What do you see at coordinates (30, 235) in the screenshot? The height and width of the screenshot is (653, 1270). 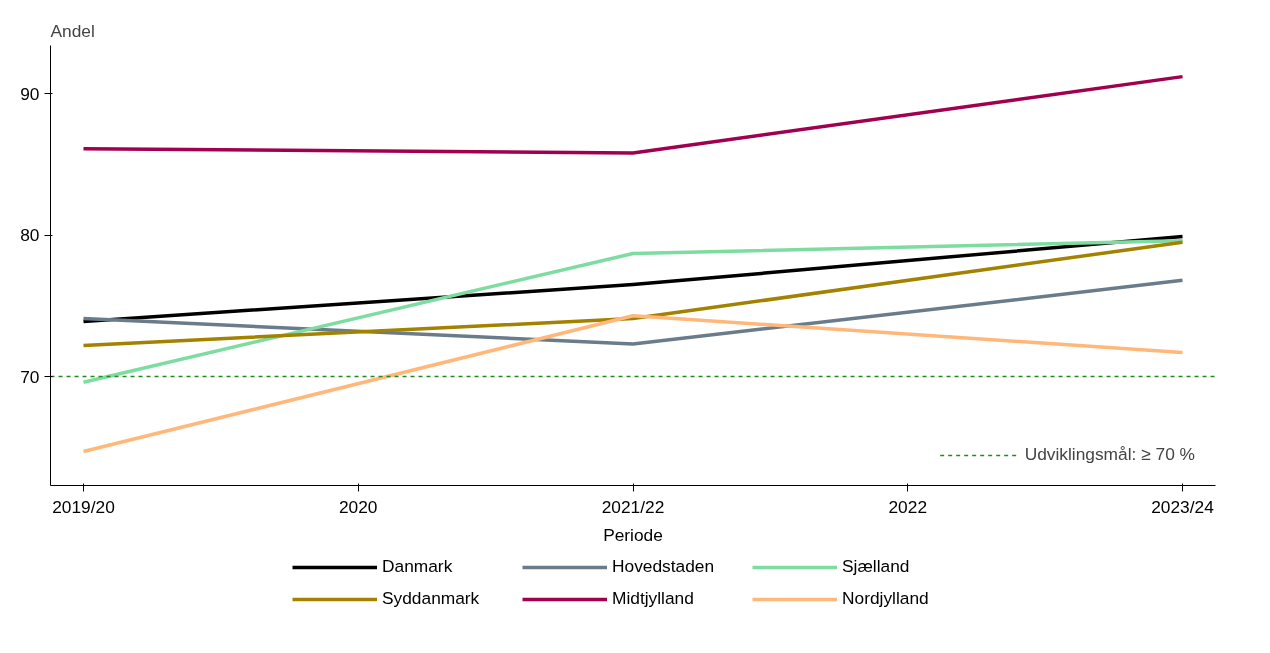 I see `y-tick-label: 80` at bounding box center [30, 235].